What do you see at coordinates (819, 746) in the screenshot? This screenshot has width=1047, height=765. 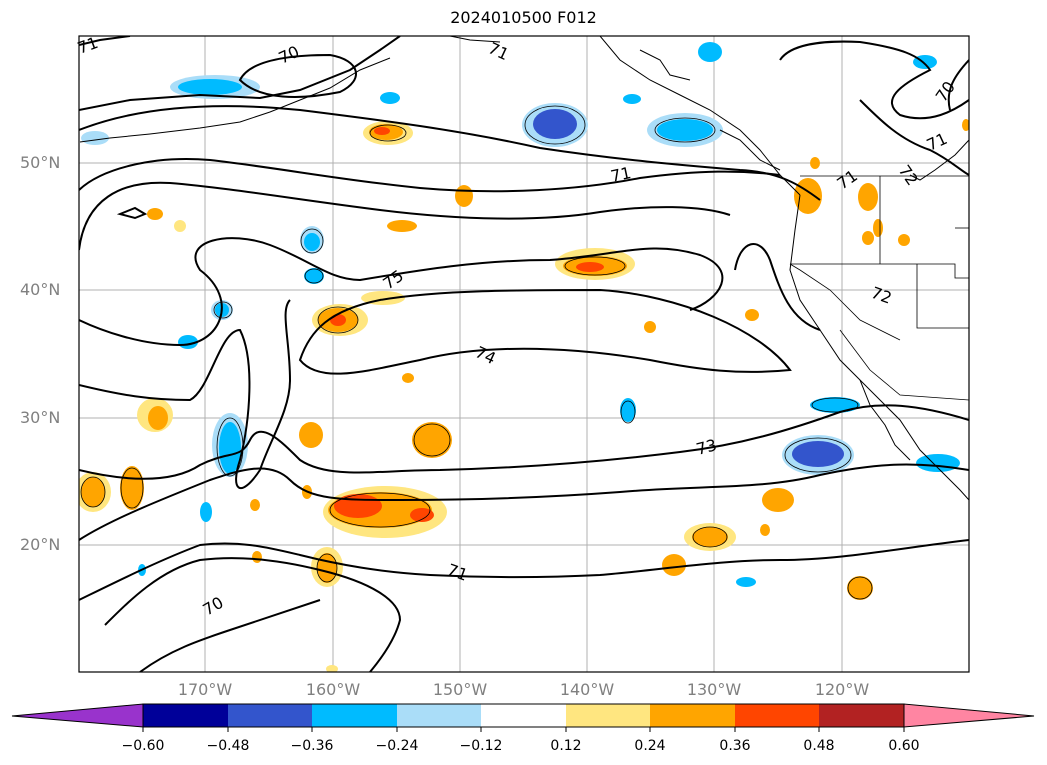 I see `colorbar-tick-label: 0.48` at bounding box center [819, 746].